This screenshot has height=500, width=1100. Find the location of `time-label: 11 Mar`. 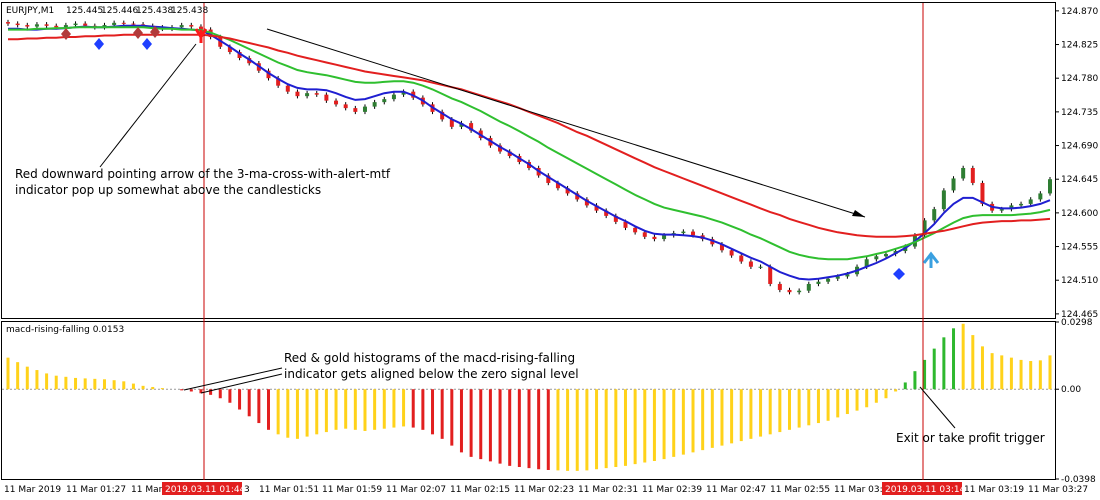

time-label: 11 Mar is located at coordinates (147, 490).